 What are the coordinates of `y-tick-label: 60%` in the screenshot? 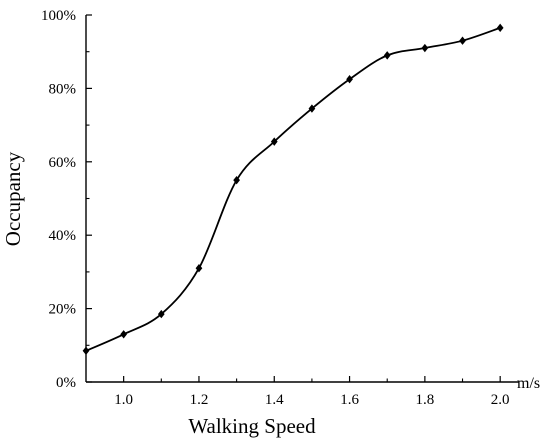 It's located at (63, 163).